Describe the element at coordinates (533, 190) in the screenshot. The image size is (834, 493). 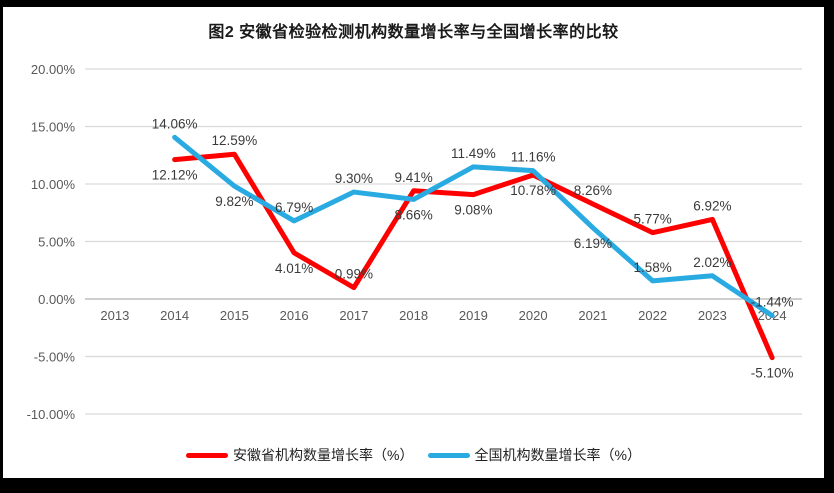
I see `svg-text: 10.78%` at that location.